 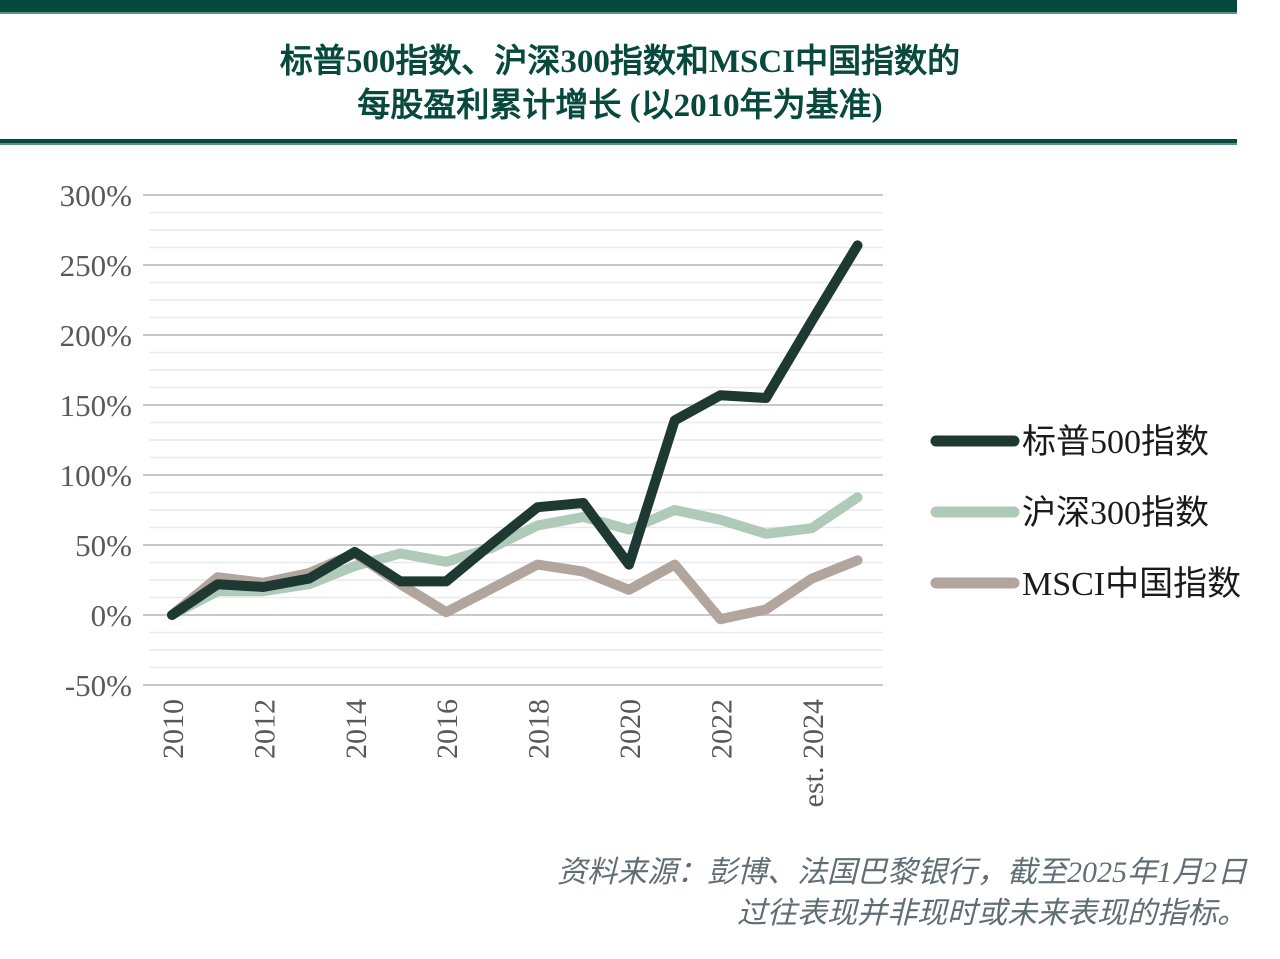 I want to click on source-note-line1: 资料来源：彭博、法国巴黎银行，截至2025年1月2日, so click(x=902, y=872).